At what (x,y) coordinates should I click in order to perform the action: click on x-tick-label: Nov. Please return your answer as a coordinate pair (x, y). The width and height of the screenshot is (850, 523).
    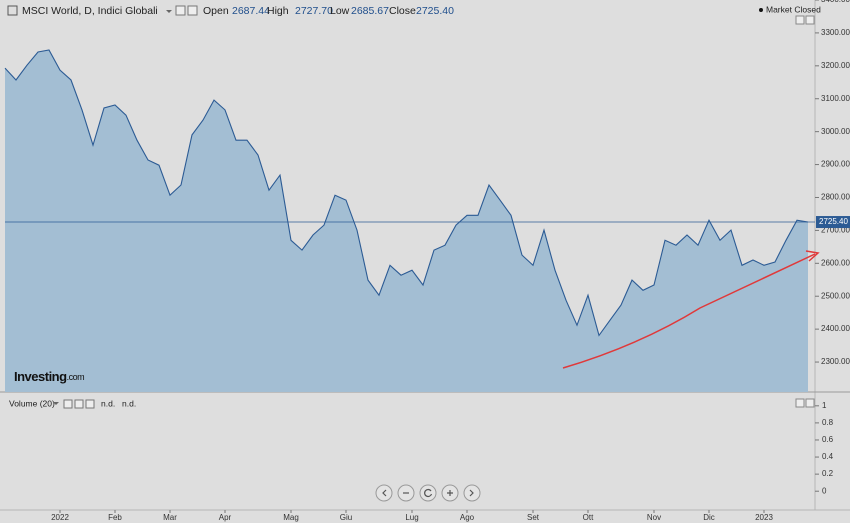
    Looking at the image, I should click on (654, 517).